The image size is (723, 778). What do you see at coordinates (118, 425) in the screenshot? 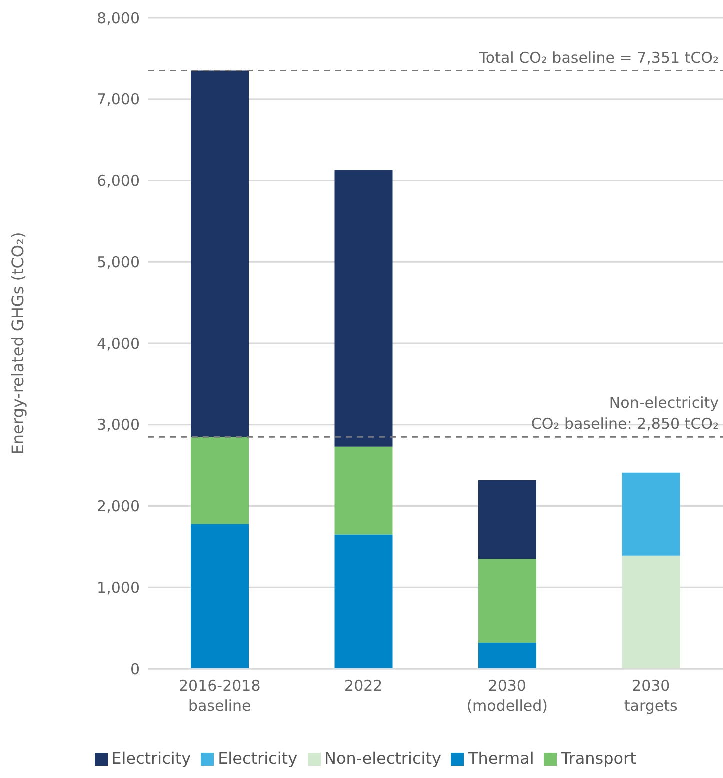
I see `y-tick-label: 3,000` at bounding box center [118, 425].